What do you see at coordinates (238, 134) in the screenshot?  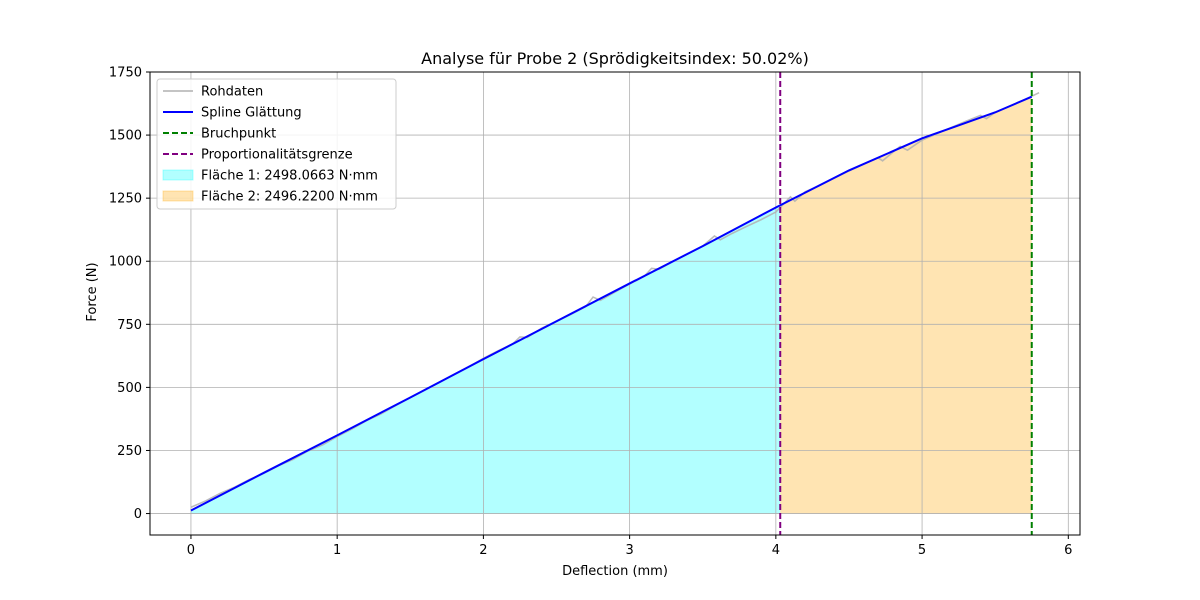 I see `legend-entry: Bruchpunkt` at bounding box center [238, 134].